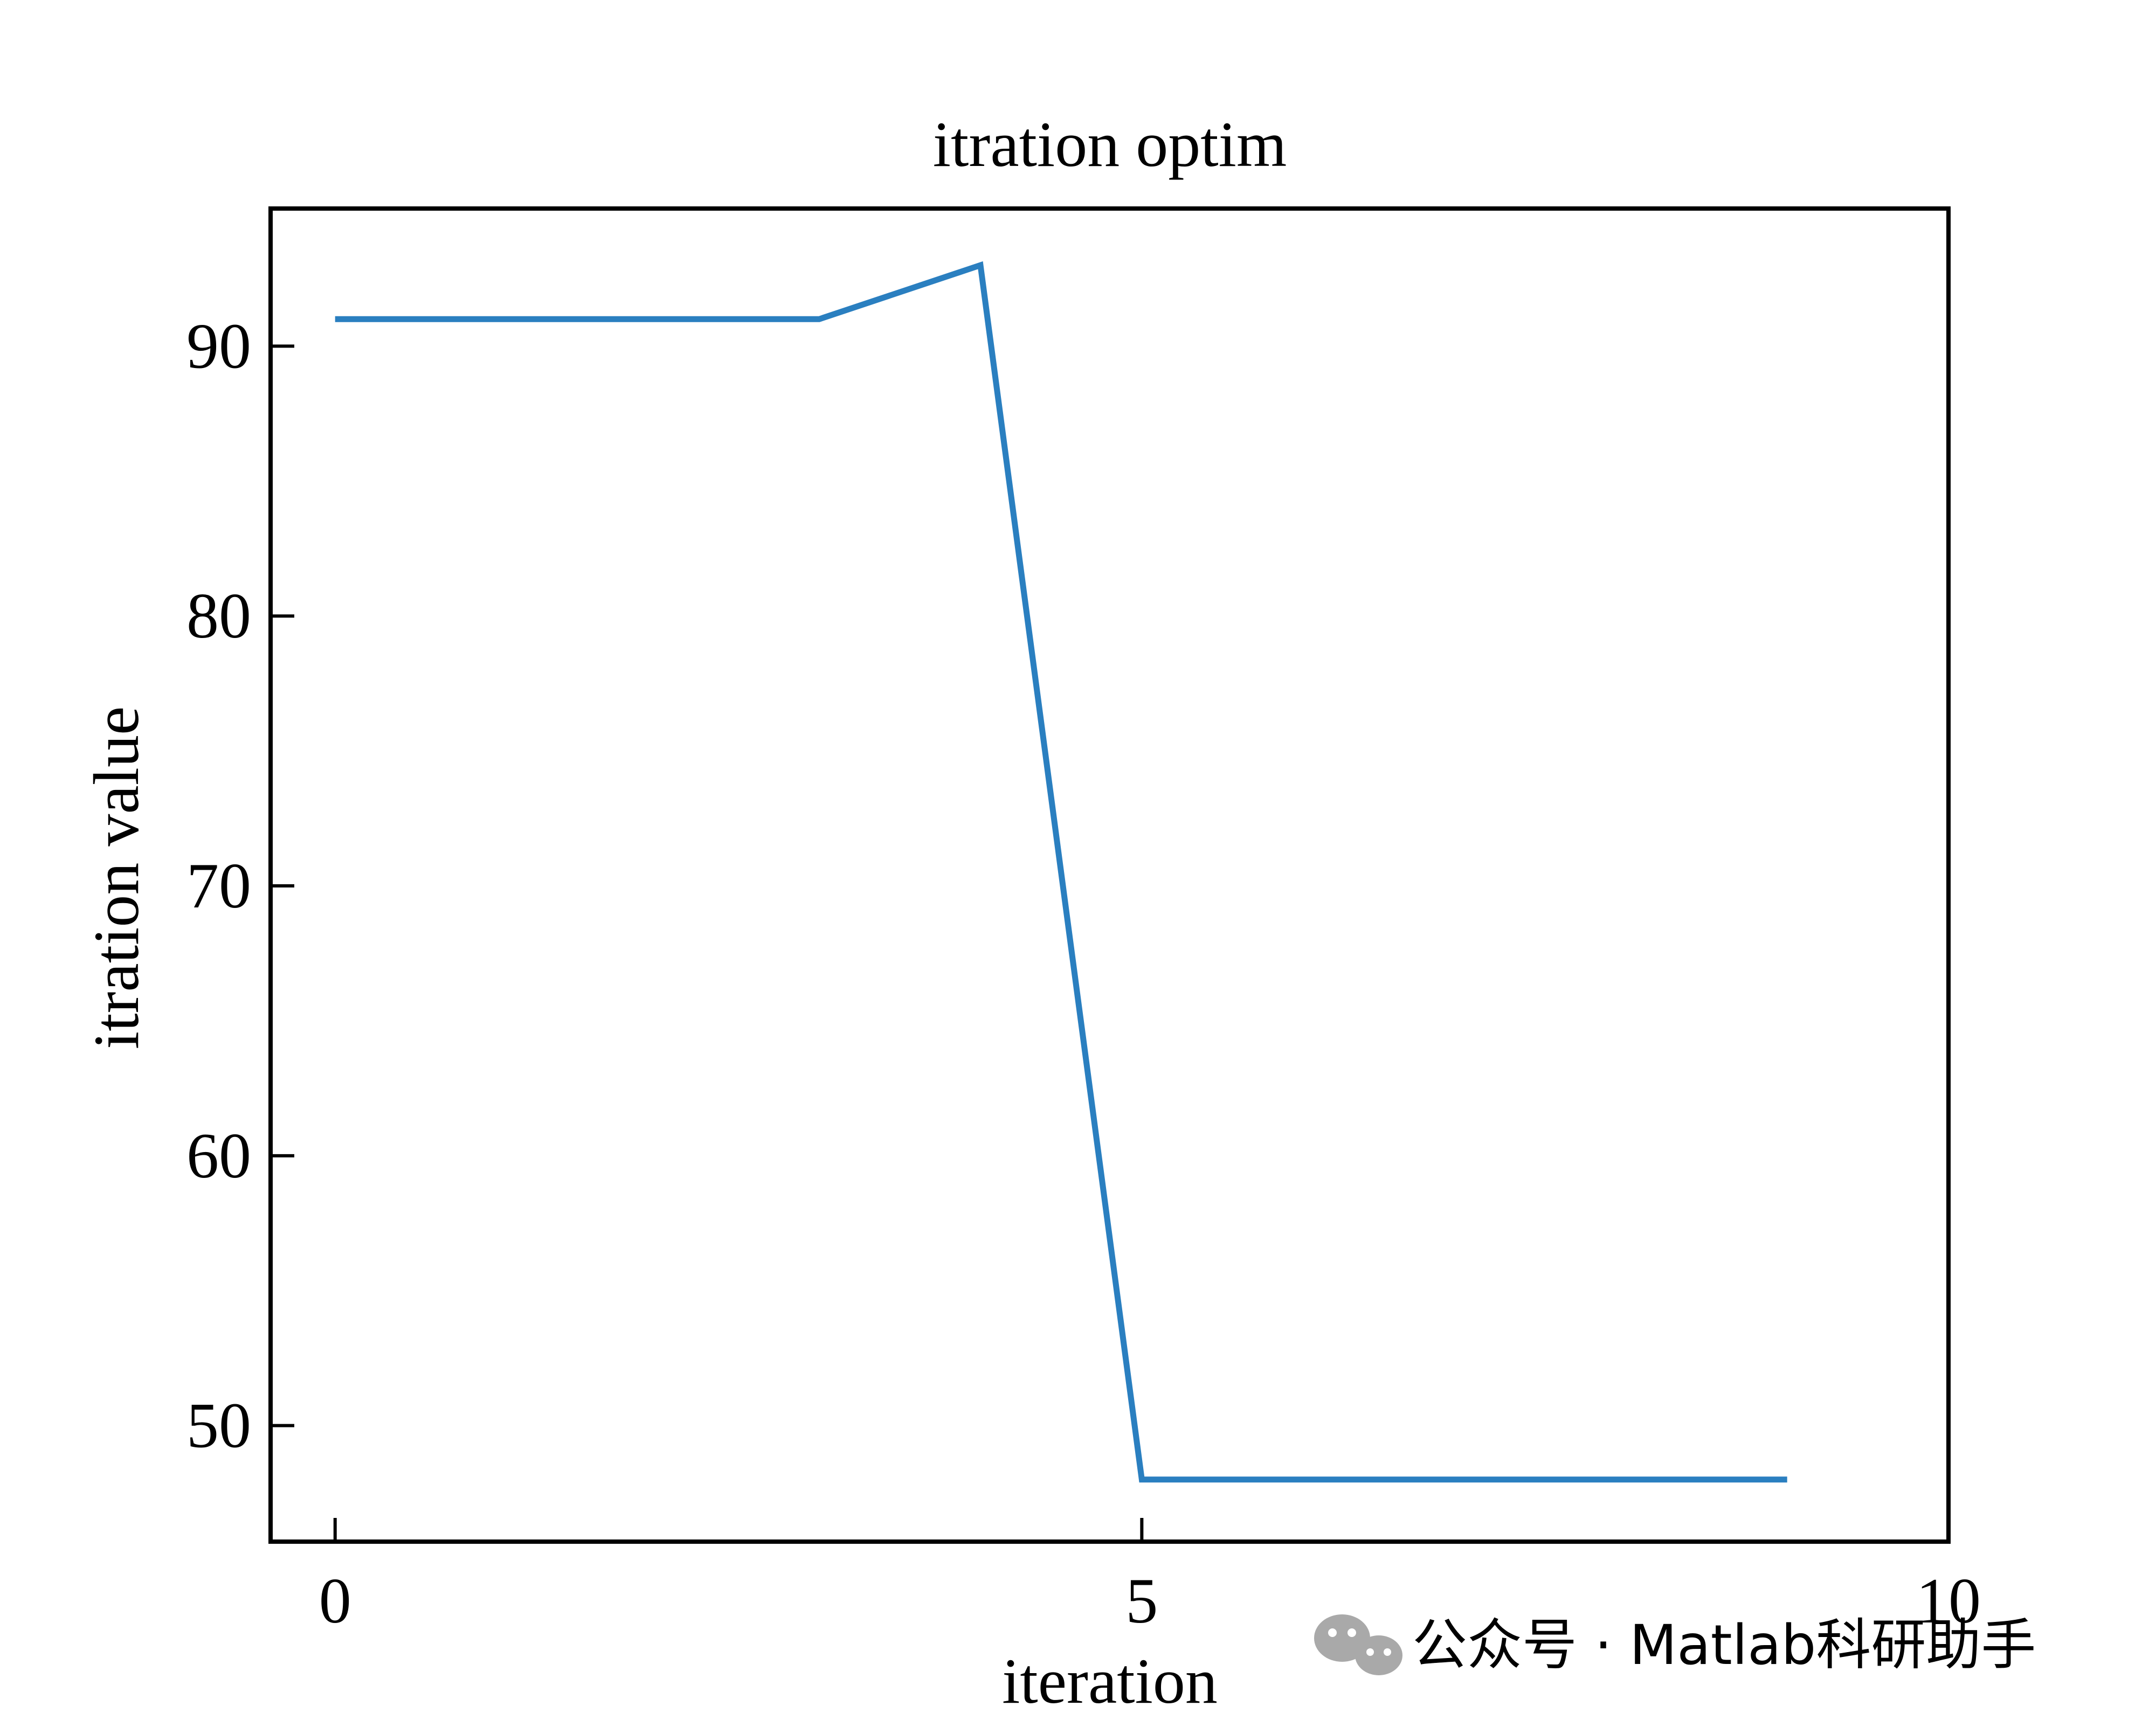 The width and height of the screenshot is (2156, 1727). What do you see at coordinates (1110, 1681) in the screenshot?
I see `x-axis-label: iteration` at bounding box center [1110, 1681].